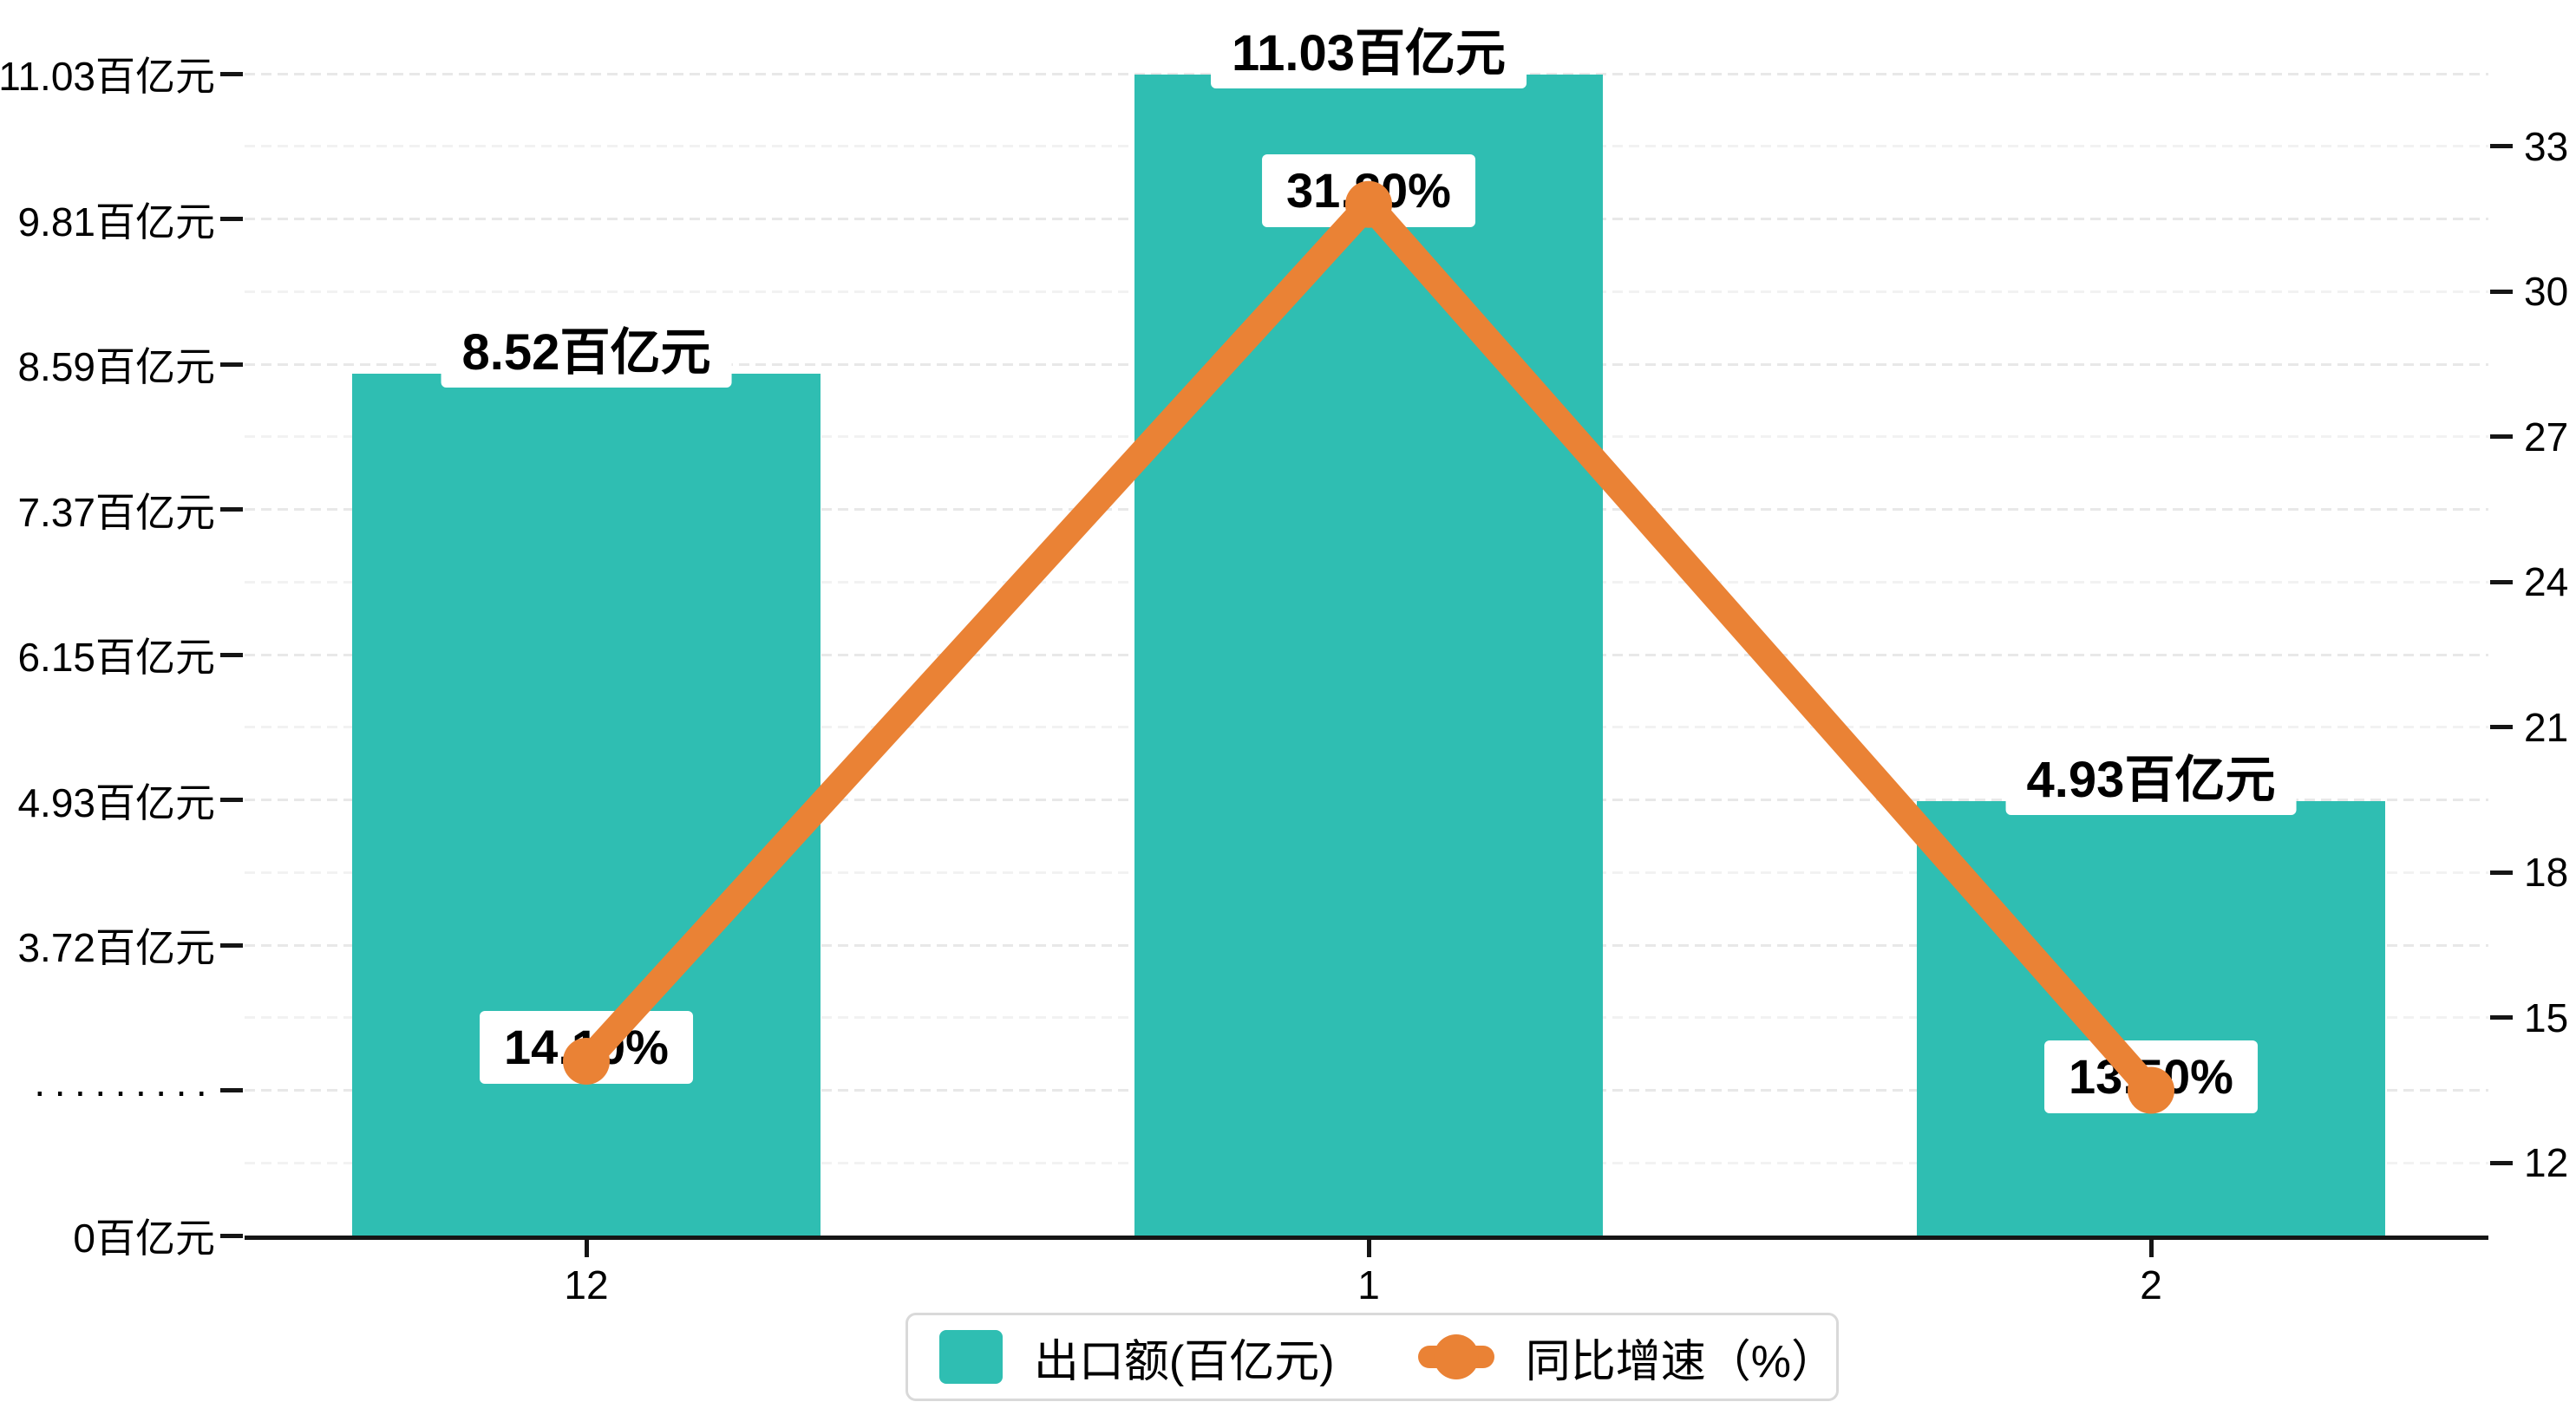  Describe the element at coordinates (2546, 1163) in the screenshot. I see `right-axis-tick-label: 12` at that location.